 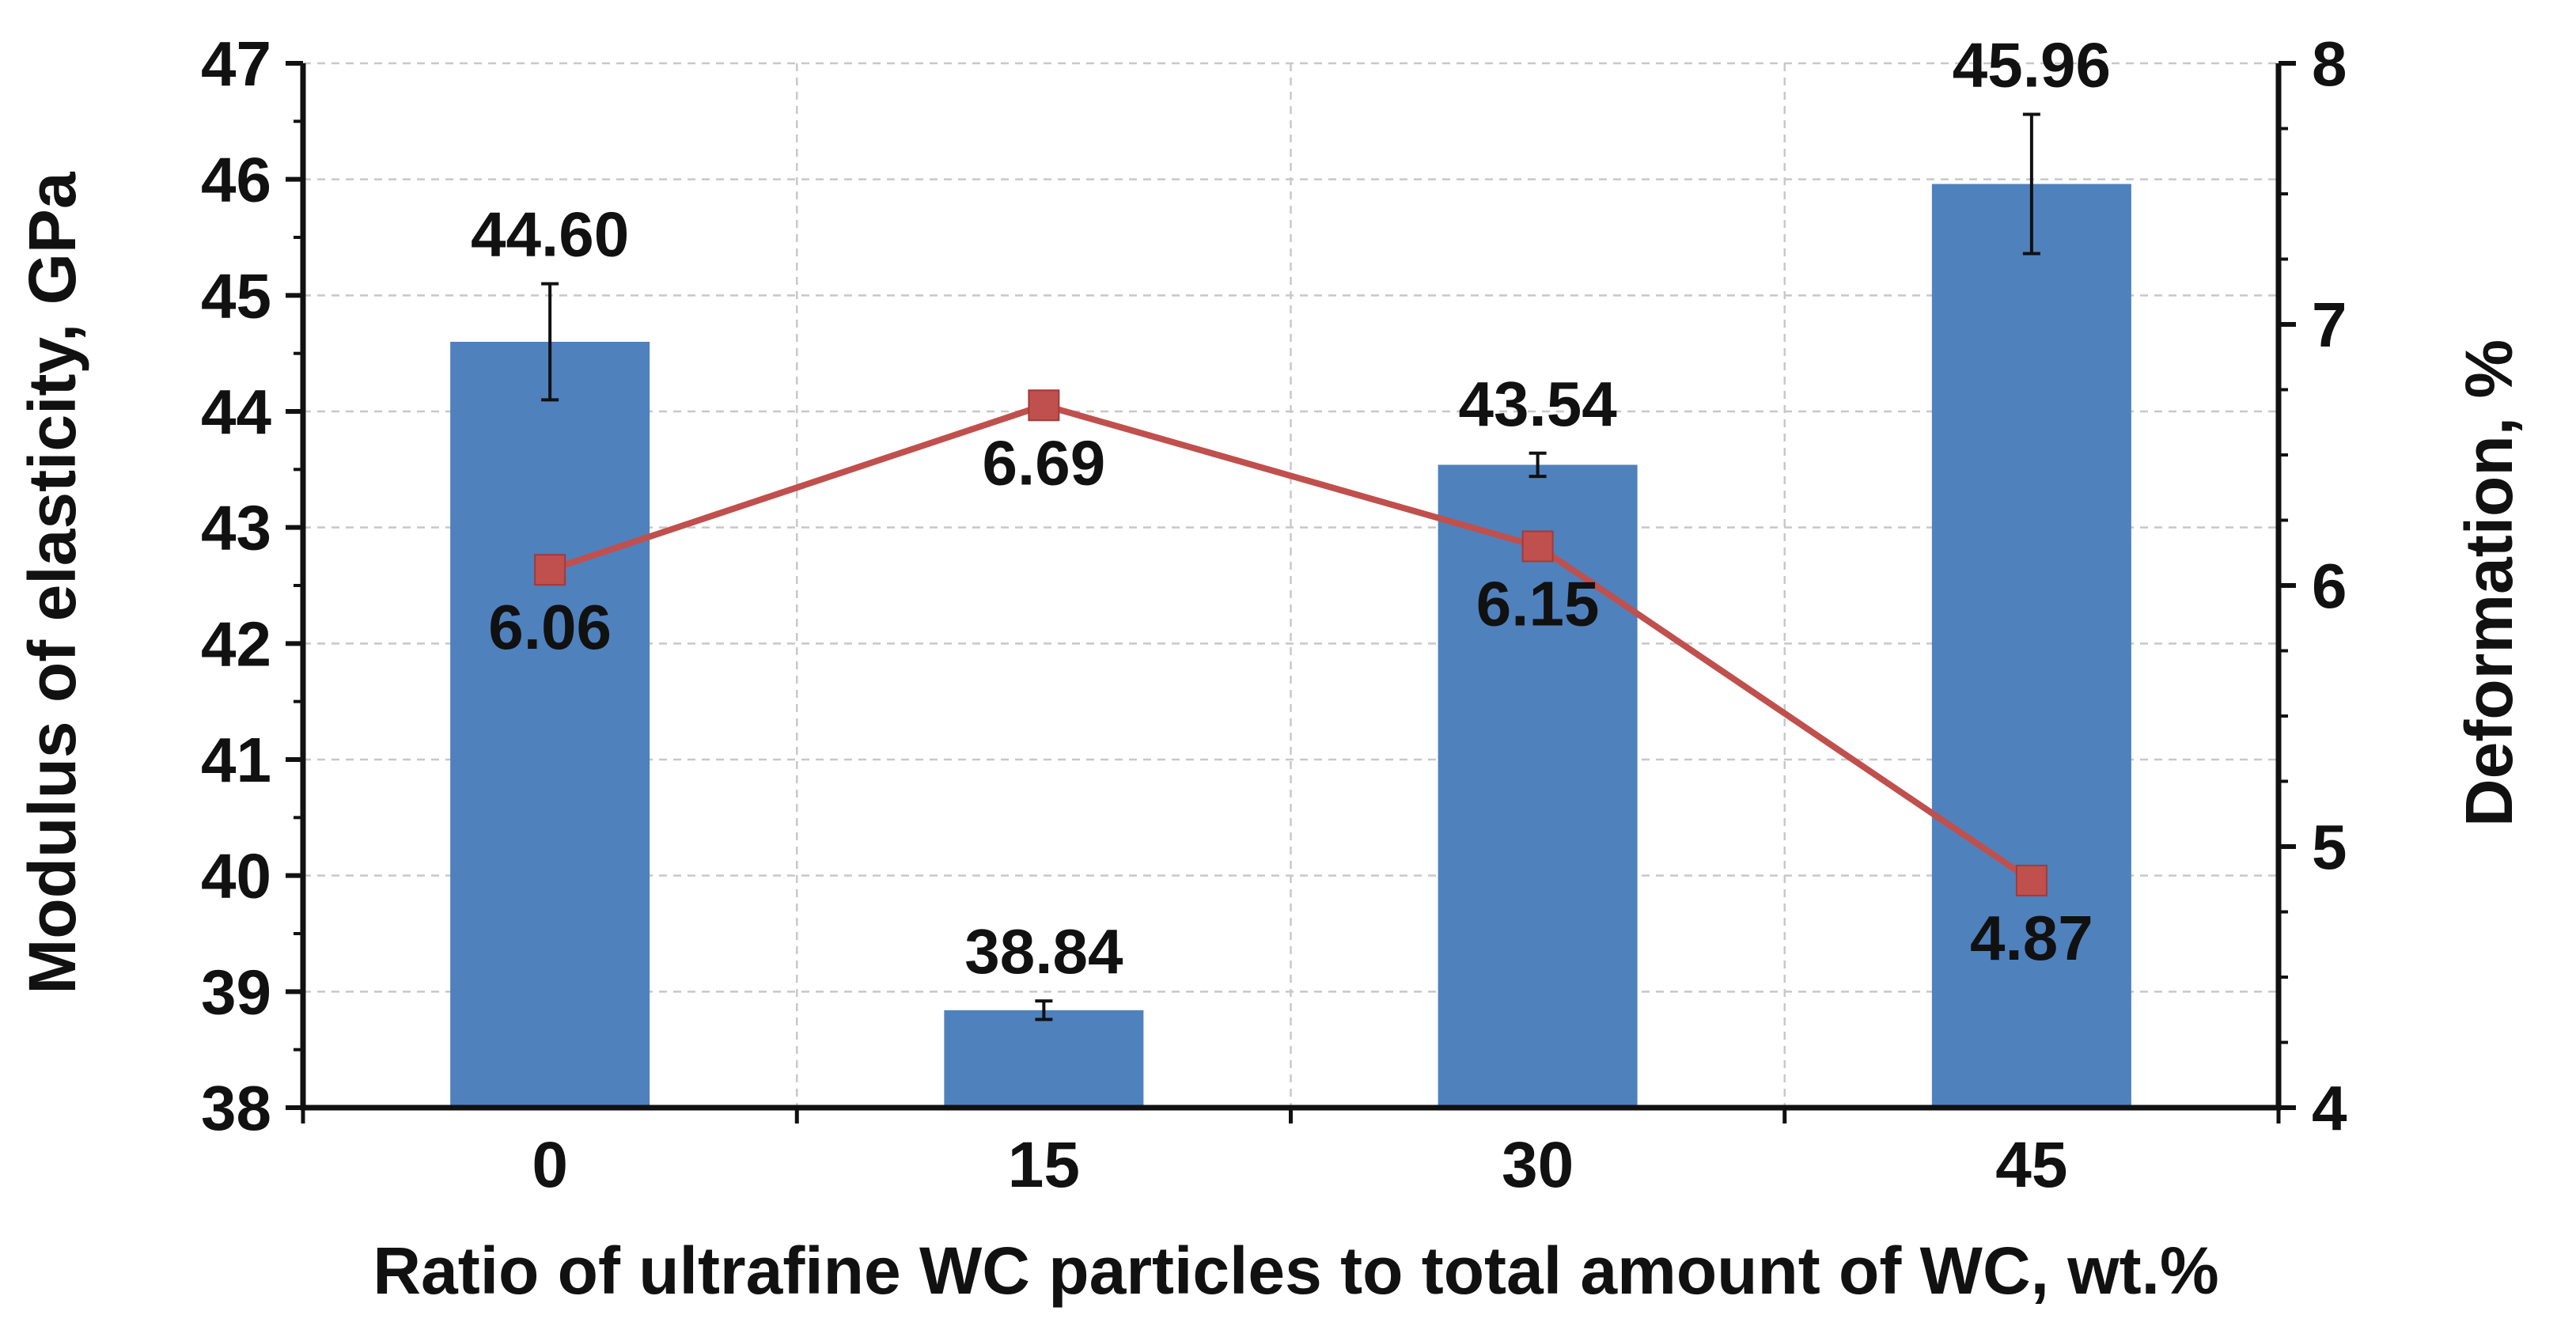 What do you see at coordinates (1043, 951) in the screenshot?
I see `bar-value-label-15: 38.84` at bounding box center [1043, 951].